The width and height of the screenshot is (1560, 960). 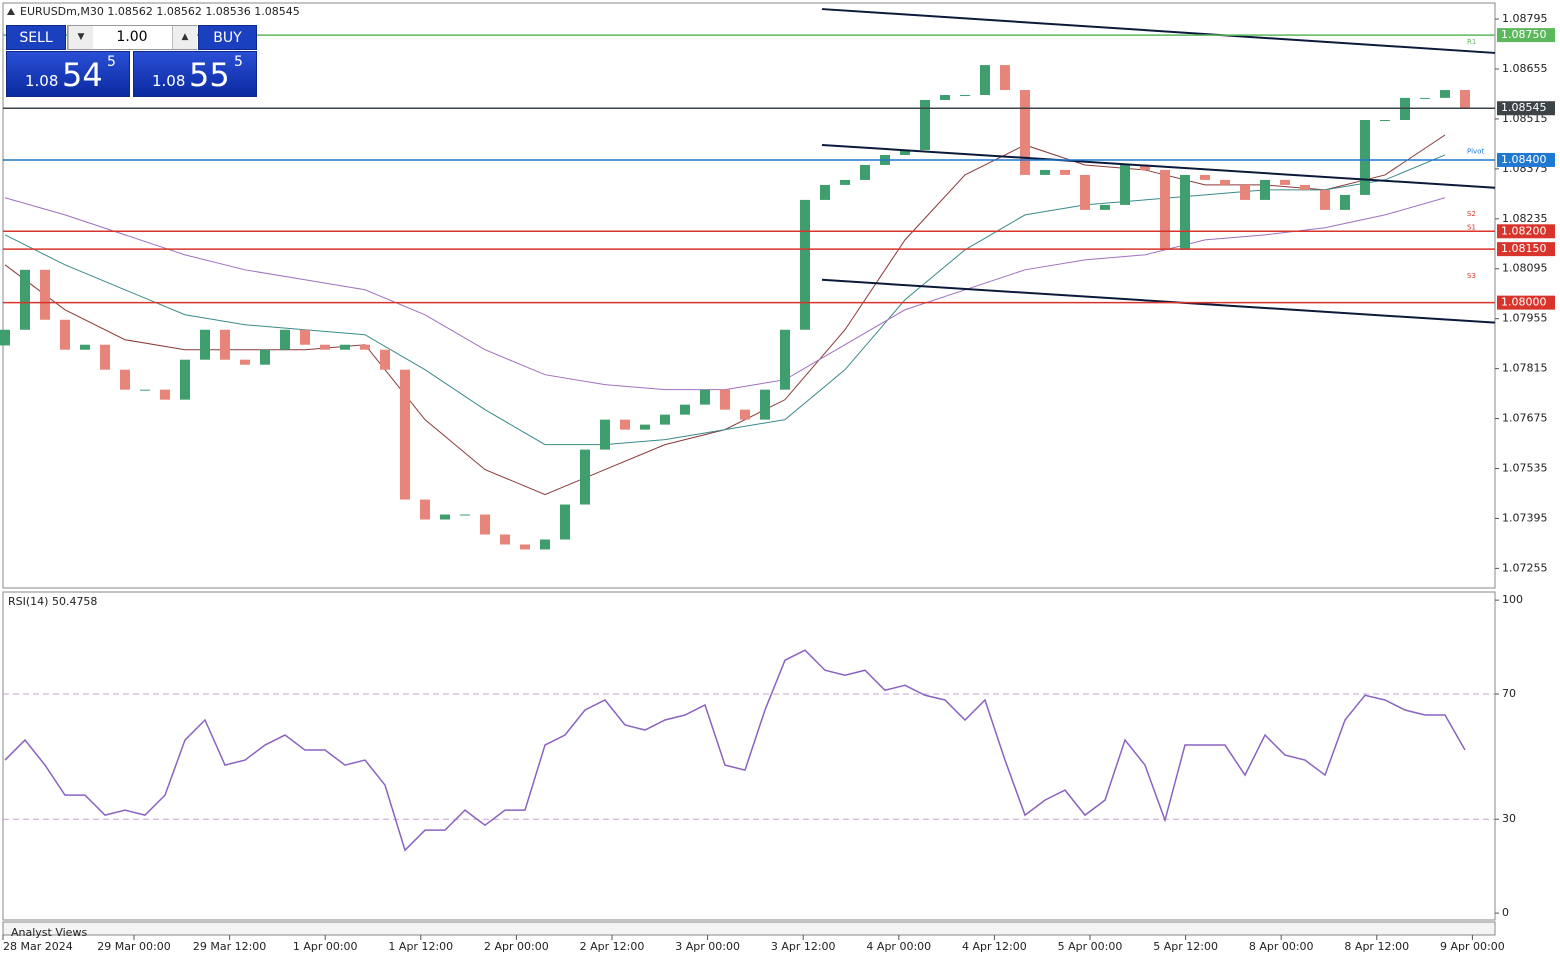 What do you see at coordinates (133, 946) in the screenshot?
I see `x-tick-label: 29 Mar 00:00` at bounding box center [133, 946].